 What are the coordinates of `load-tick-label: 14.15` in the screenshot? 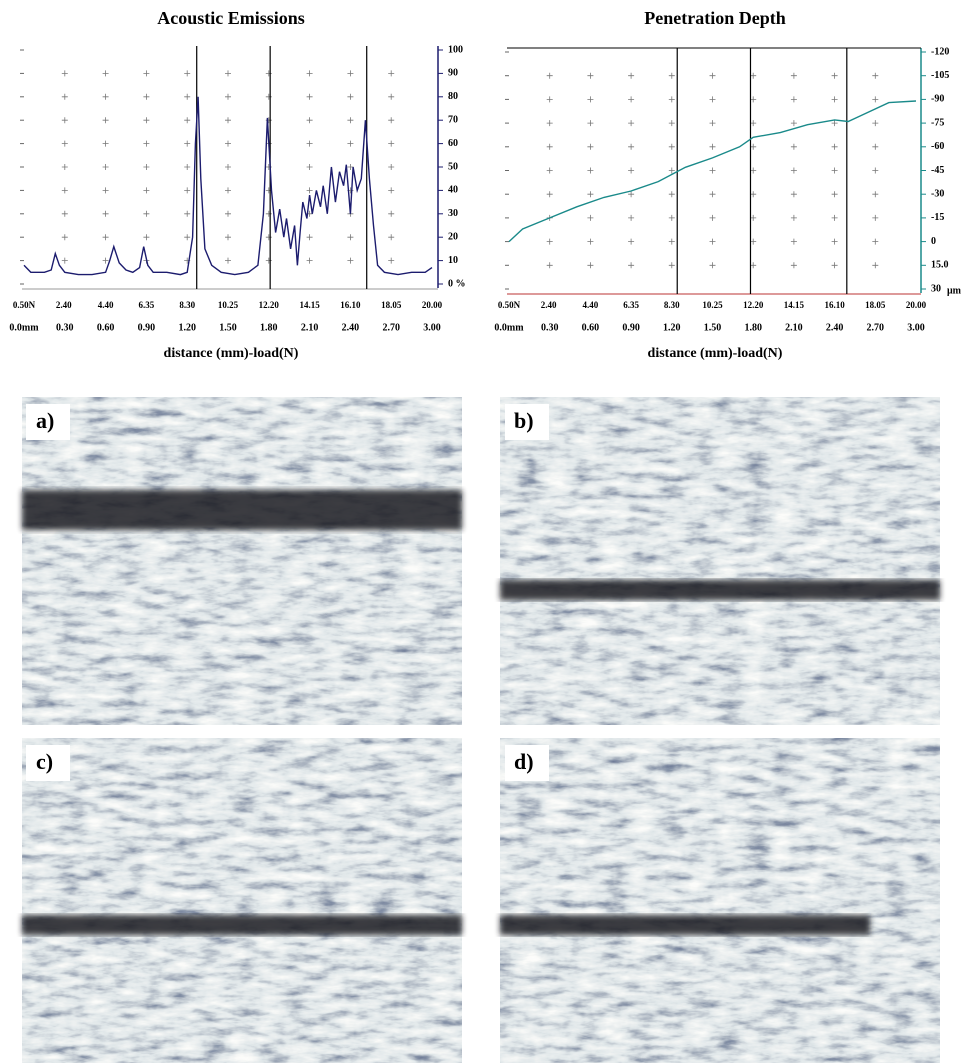 It's located at (309, 305).